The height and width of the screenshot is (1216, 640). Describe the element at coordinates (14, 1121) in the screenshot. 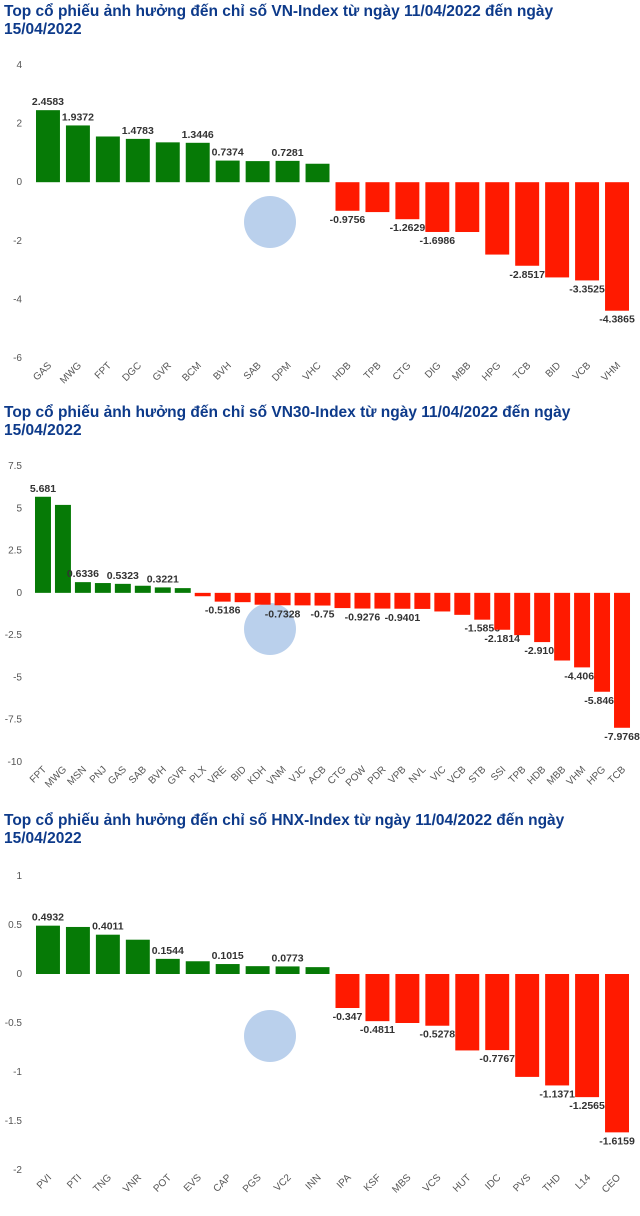

I see `y-tick-label: -1.5` at that location.